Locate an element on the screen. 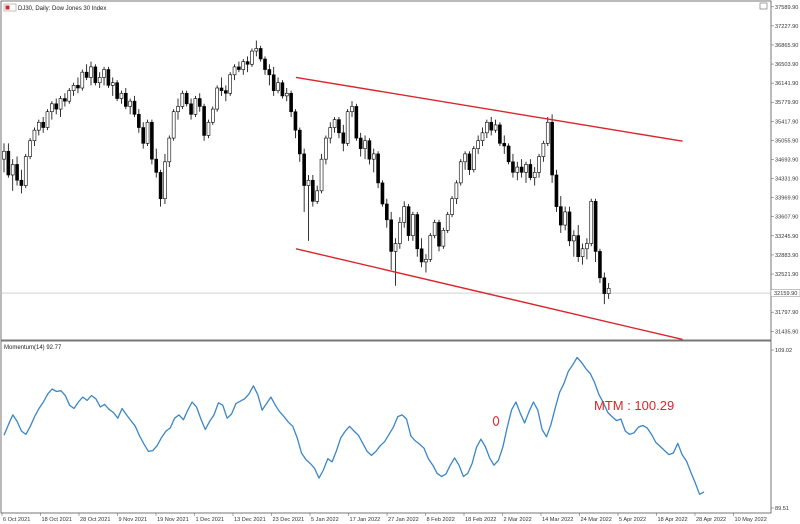 This screenshot has height=524, width=800. last-price-label: 32159.90 is located at coordinates (785, 294).